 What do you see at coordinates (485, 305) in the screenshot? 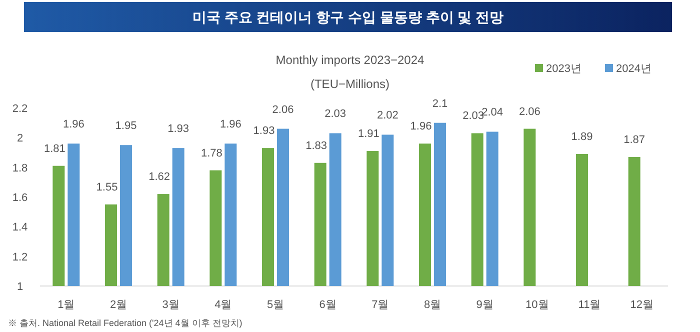
I see `x-tick-label: 9월` at bounding box center [485, 305].